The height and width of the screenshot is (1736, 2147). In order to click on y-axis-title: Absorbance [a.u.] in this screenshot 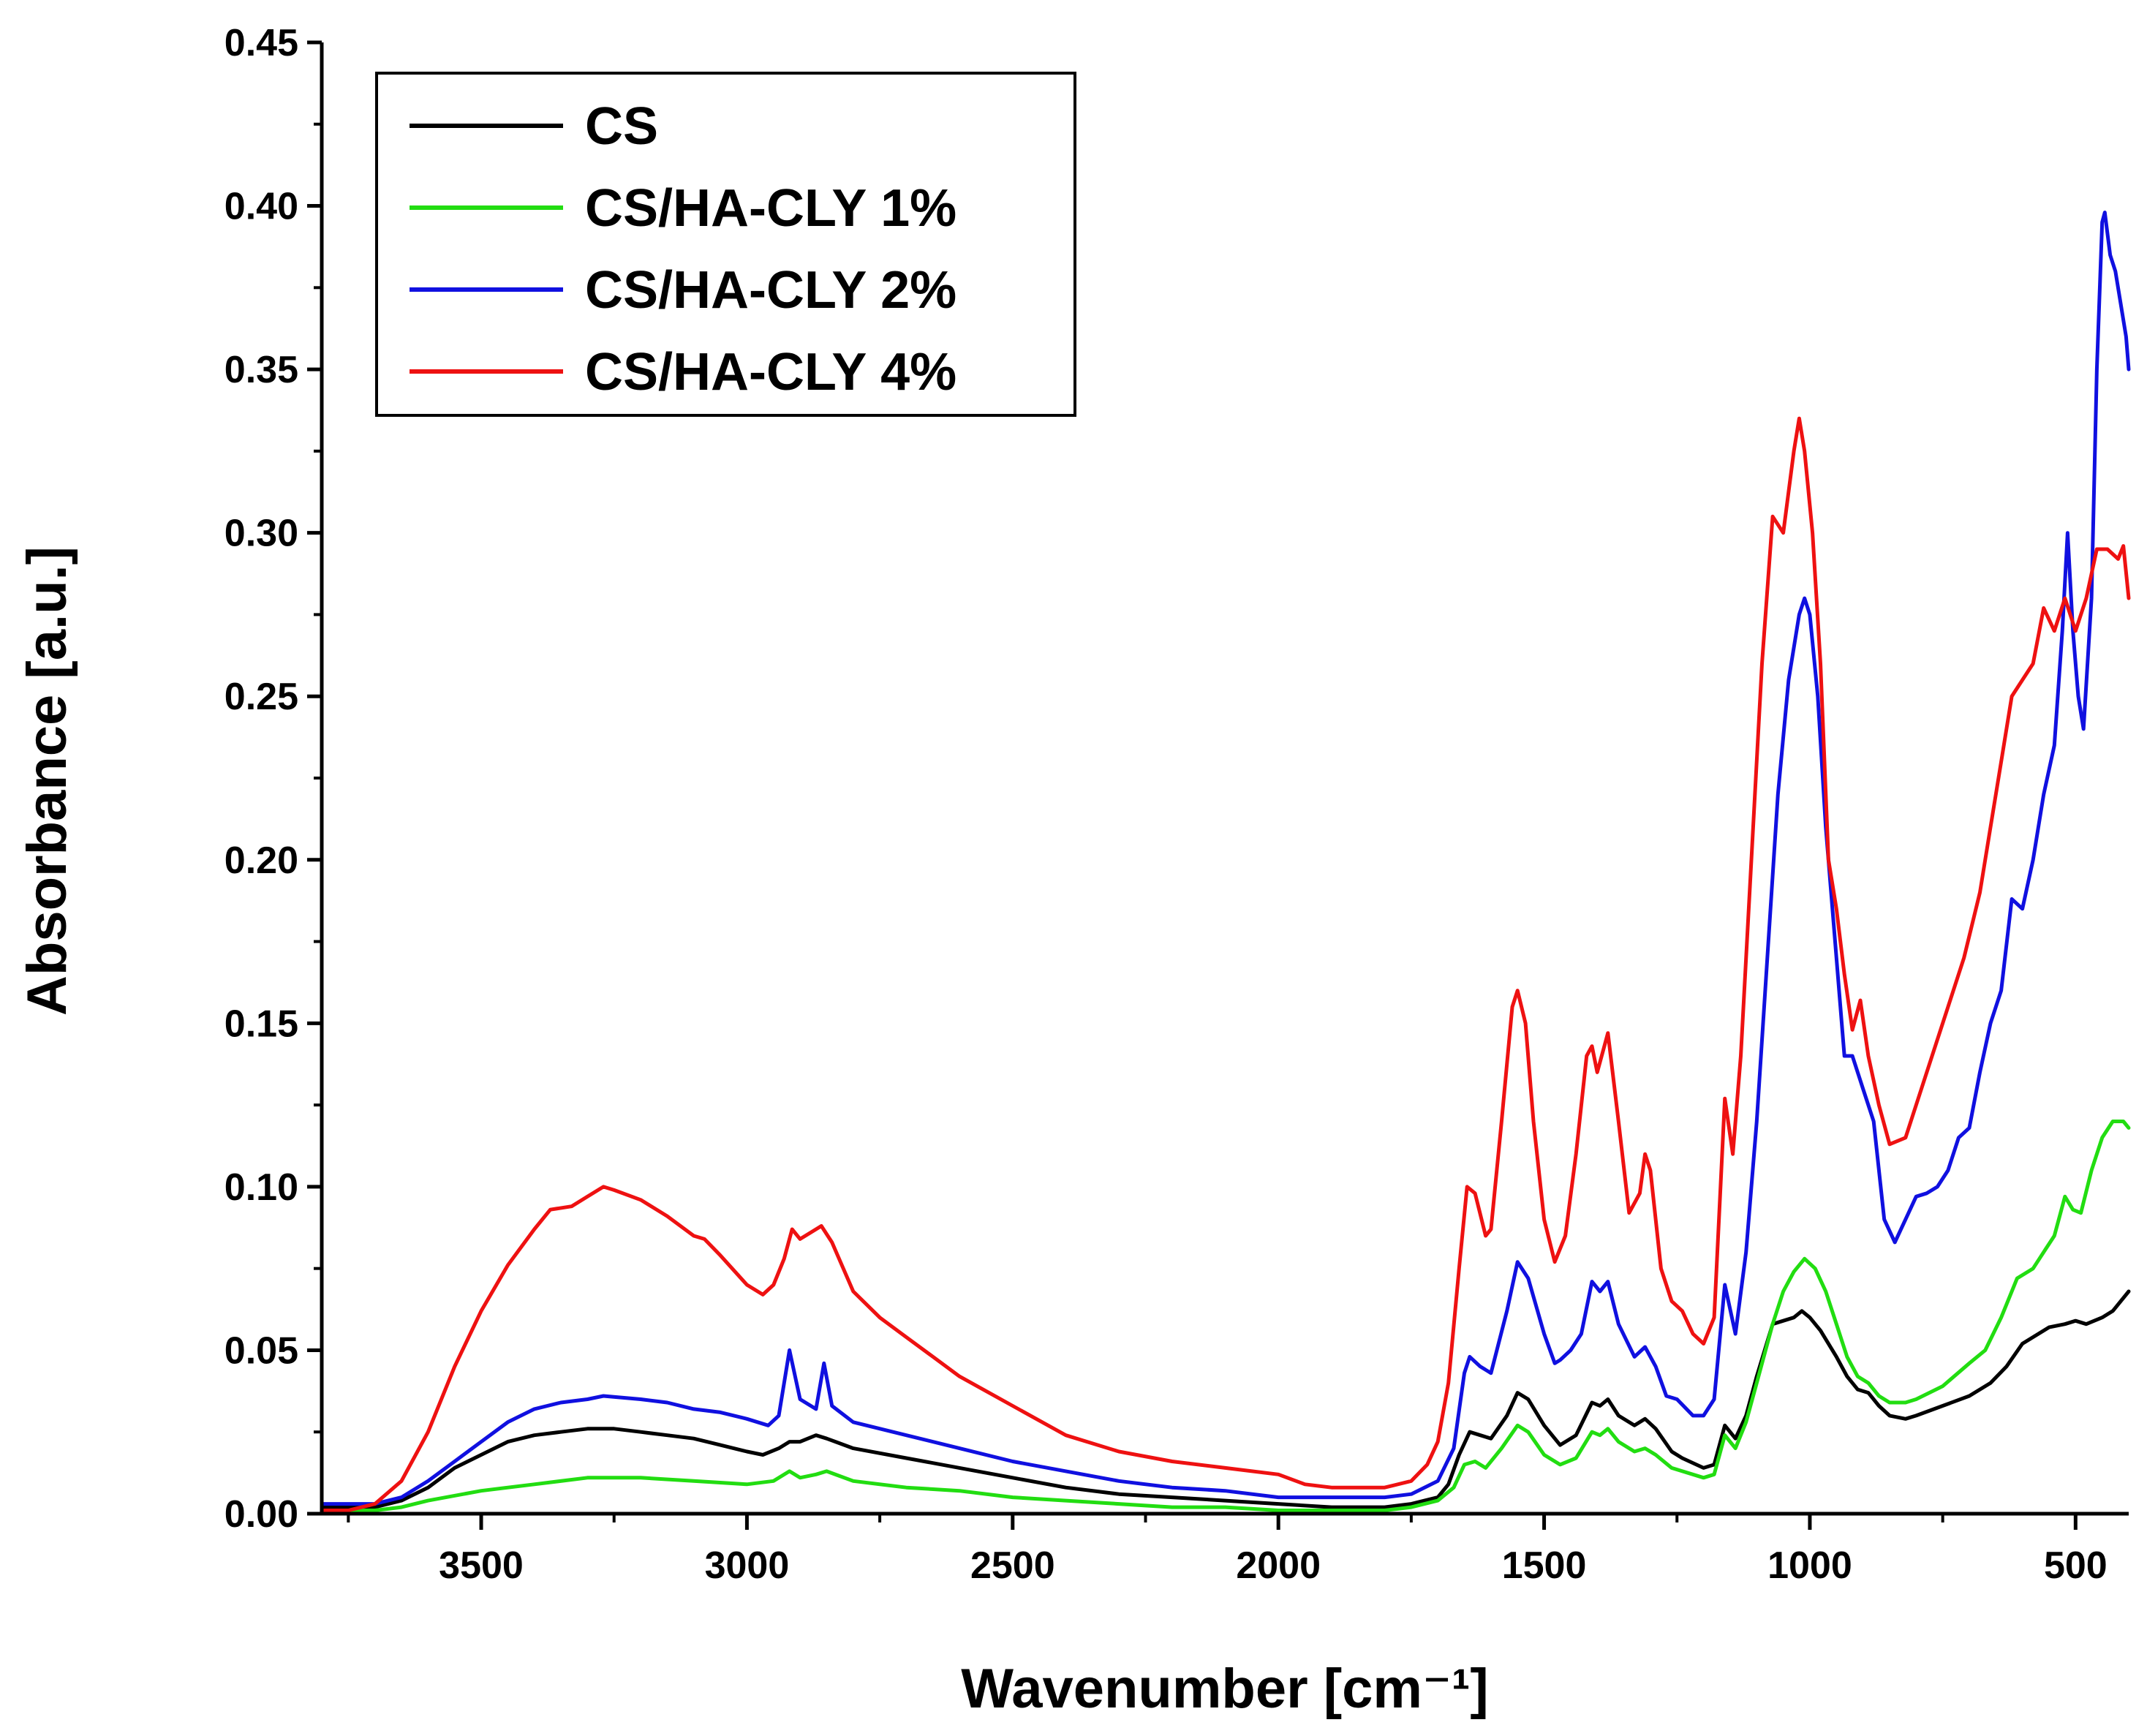, I will do `click(47, 781)`.